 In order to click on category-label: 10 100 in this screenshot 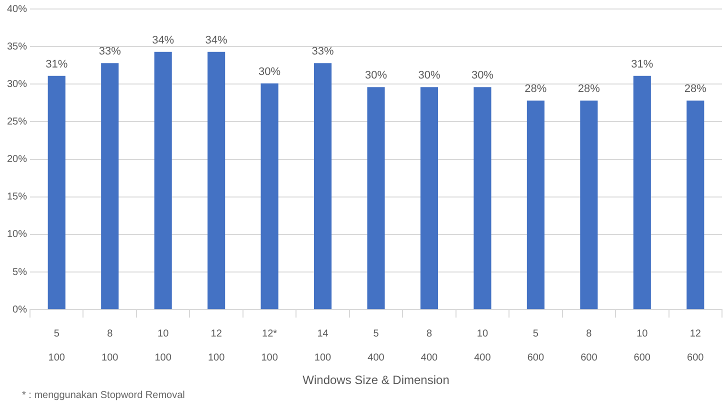, I will do `click(163, 346)`.